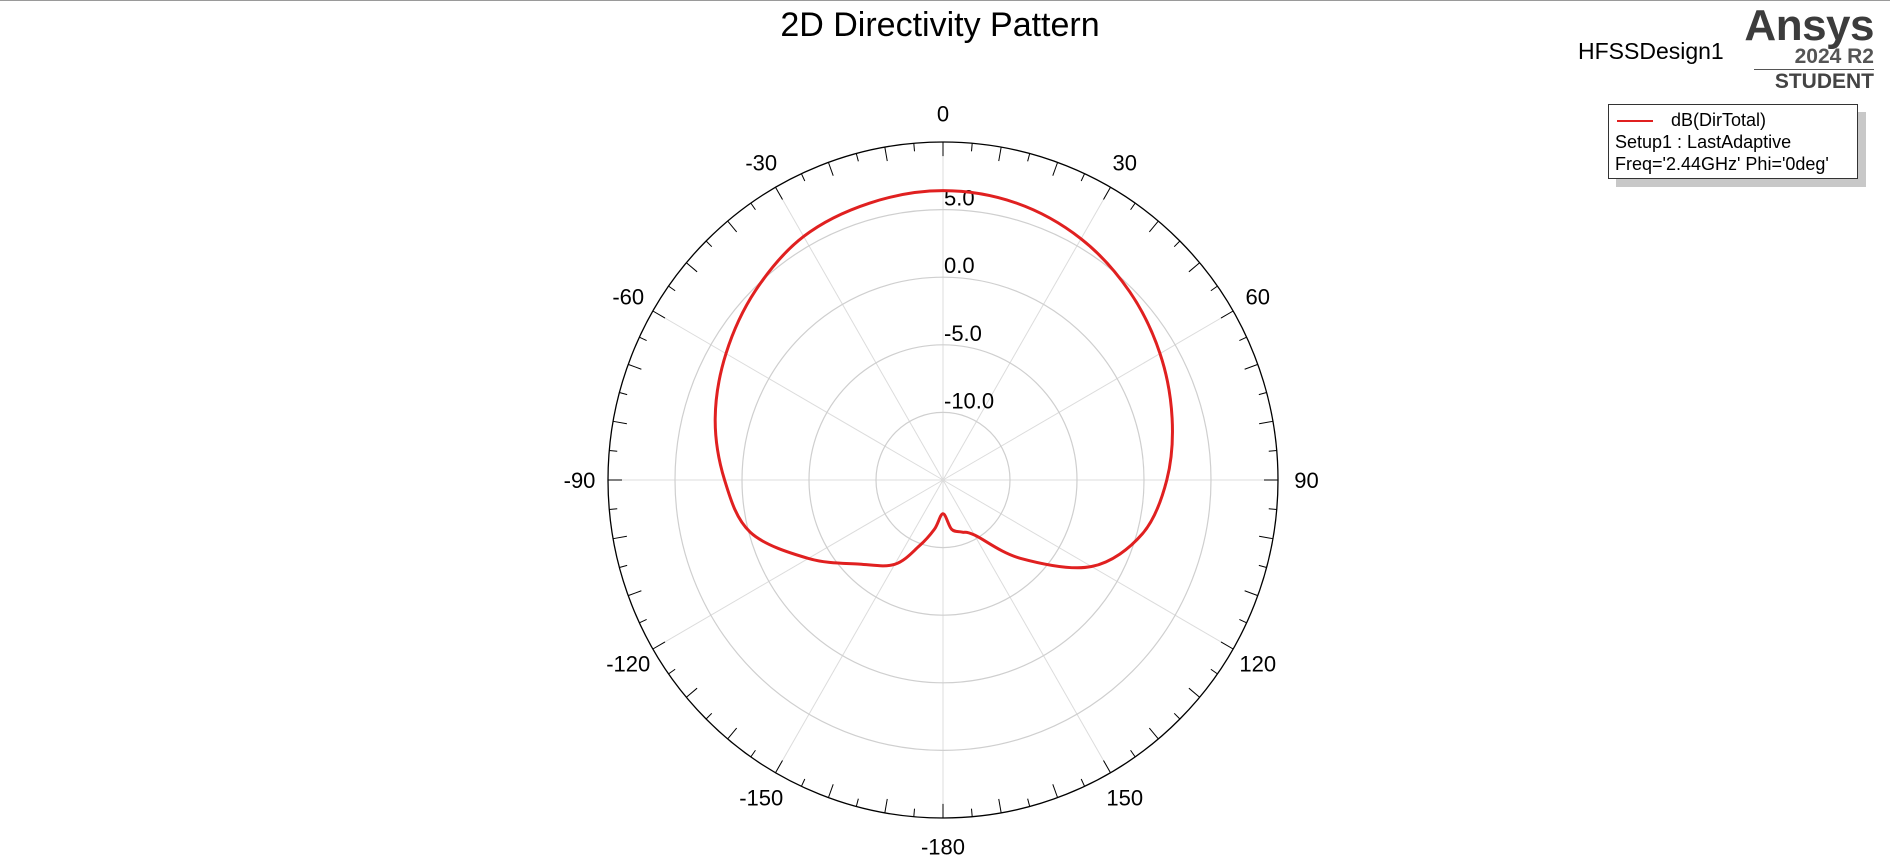 The image size is (1890, 865). What do you see at coordinates (761, 162) in the screenshot?
I see `angle-tick-label: -30` at bounding box center [761, 162].